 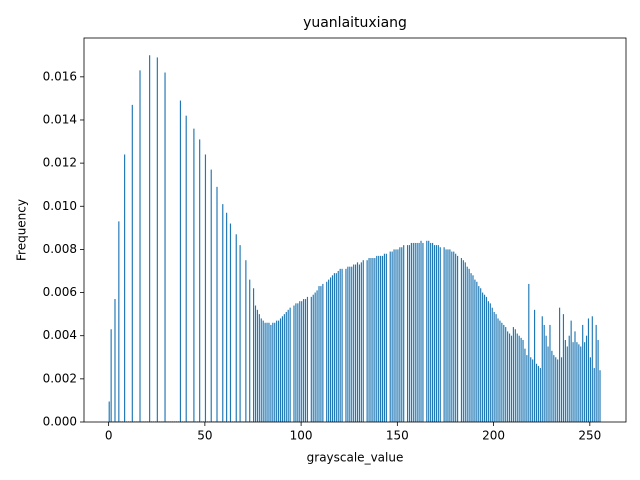 What do you see at coordinates (493, 436) in the screenshot?
I see `x-tick-label: 200` at bounding box center [493, 436].